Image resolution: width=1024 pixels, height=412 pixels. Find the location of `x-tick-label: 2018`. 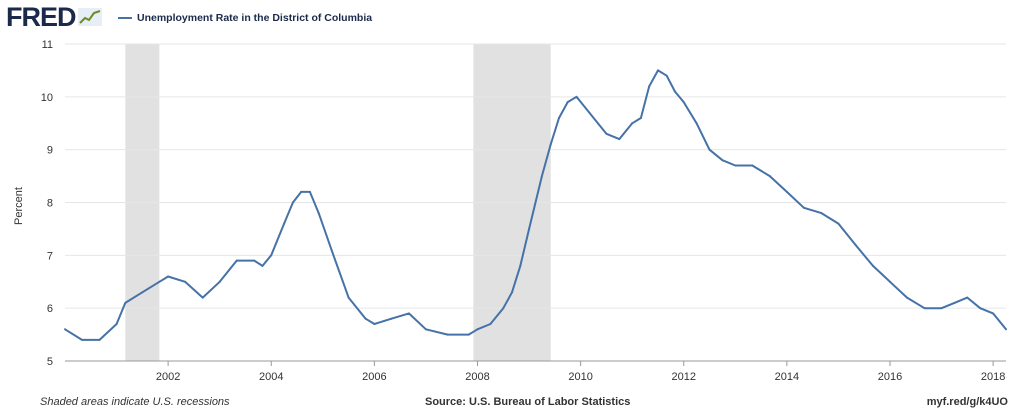

x-tick-label: 2018 is located at coordinates (993, 377).